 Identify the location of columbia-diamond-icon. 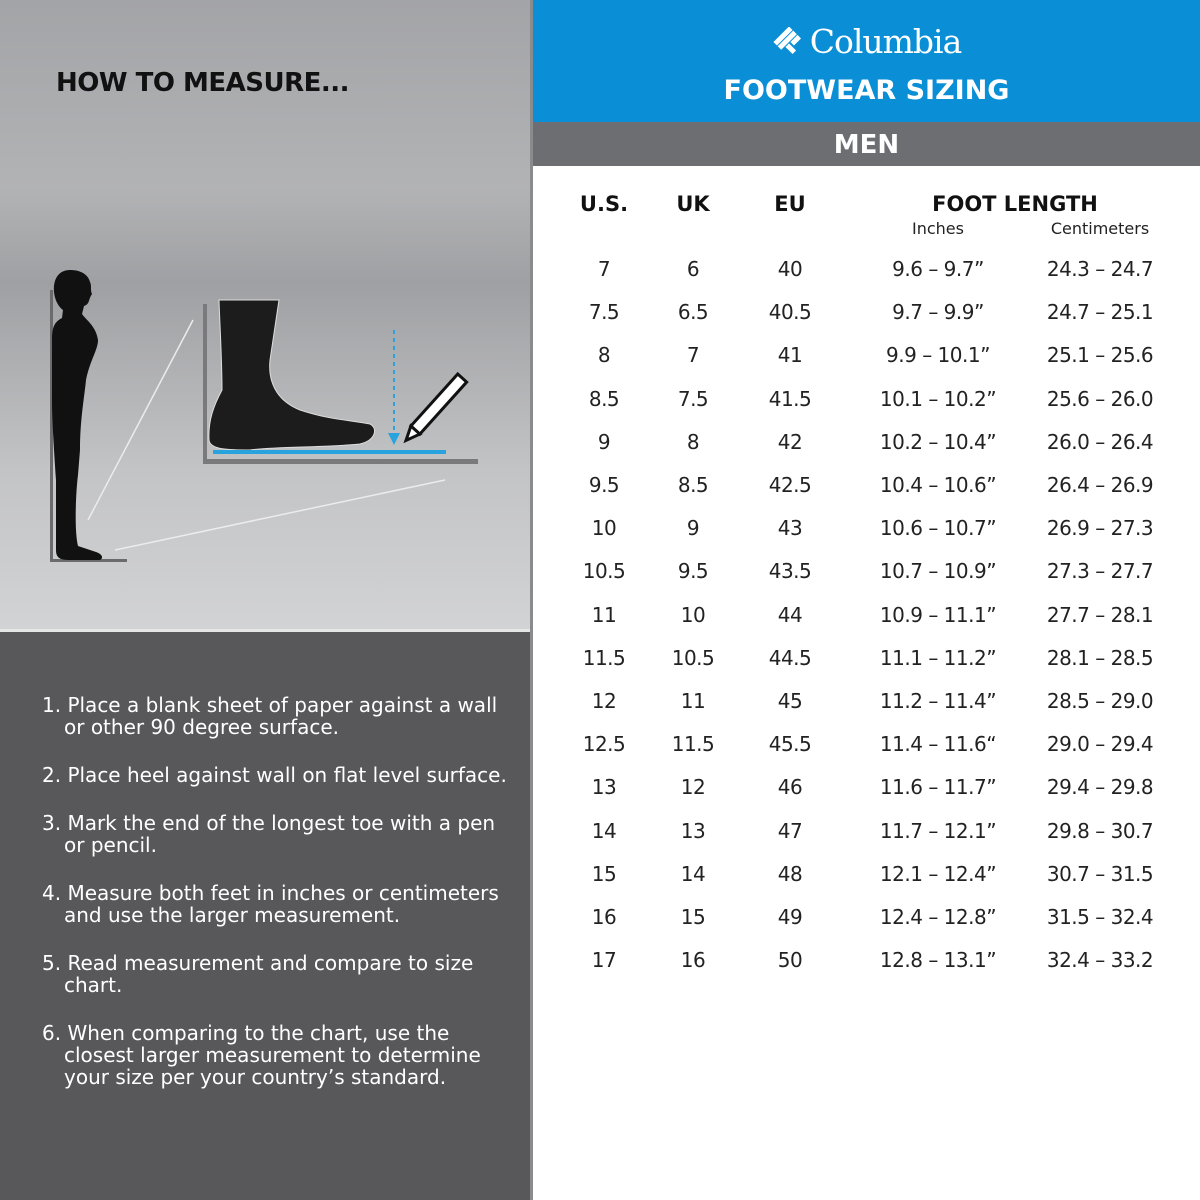
(787, 40).